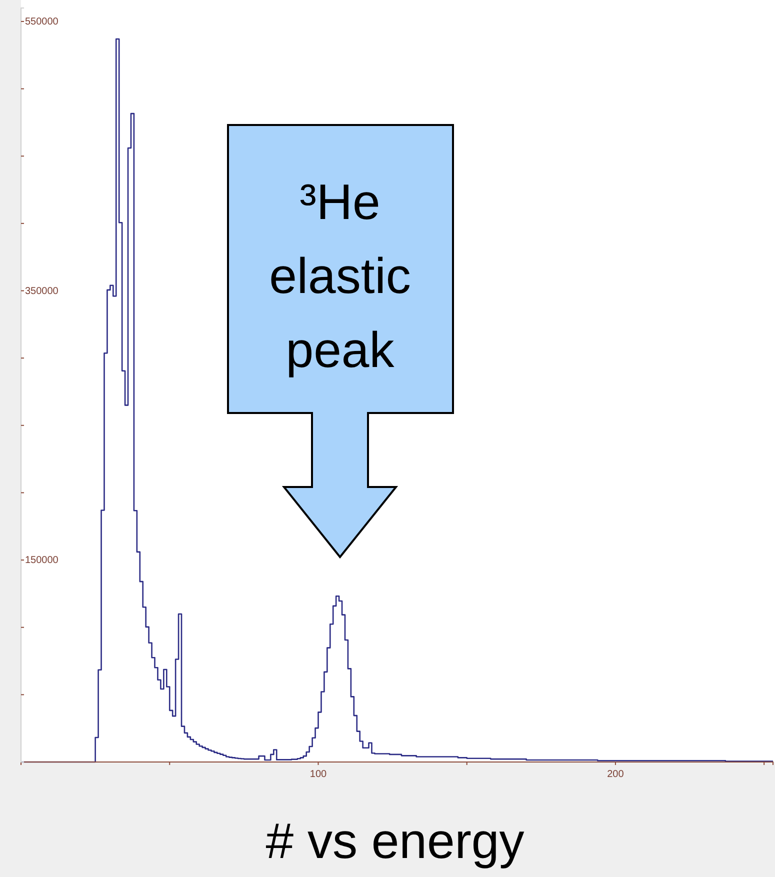  What do you see at coordinates (42, 22) in the screenshot?
I see `y-tick-label: 550000` at bounding box center [42, 22].